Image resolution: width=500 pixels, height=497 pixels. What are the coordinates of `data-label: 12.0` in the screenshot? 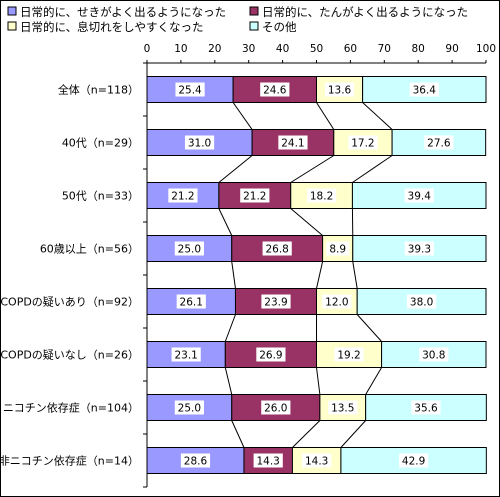 It's located at (336, 303).